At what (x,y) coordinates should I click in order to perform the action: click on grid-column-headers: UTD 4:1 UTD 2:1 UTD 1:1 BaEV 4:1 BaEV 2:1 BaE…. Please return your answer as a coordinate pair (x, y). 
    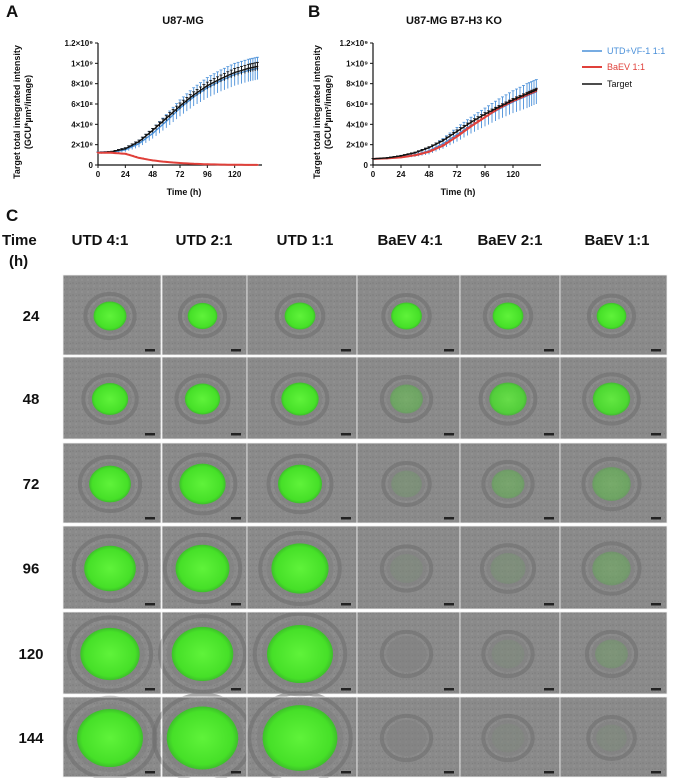
    Looking at the image, I should click on (361, 240).